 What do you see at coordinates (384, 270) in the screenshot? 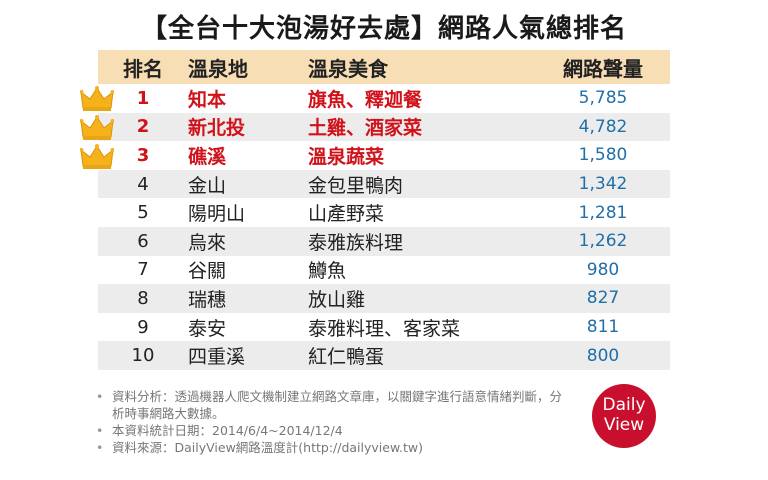
I see `table-row: 7 谷關 鱒魚 980` at bounding box center [384, 270].